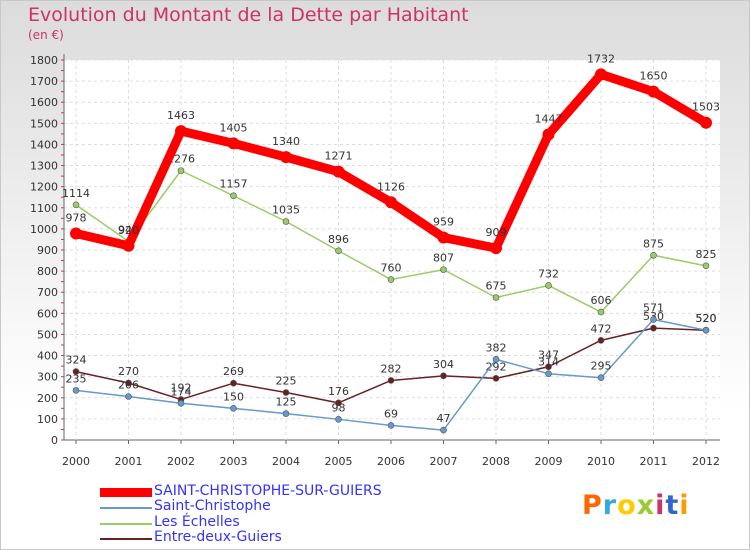 This screenshot has width=750, height=550. I want to click on data-label: 176, so click(338, 391).